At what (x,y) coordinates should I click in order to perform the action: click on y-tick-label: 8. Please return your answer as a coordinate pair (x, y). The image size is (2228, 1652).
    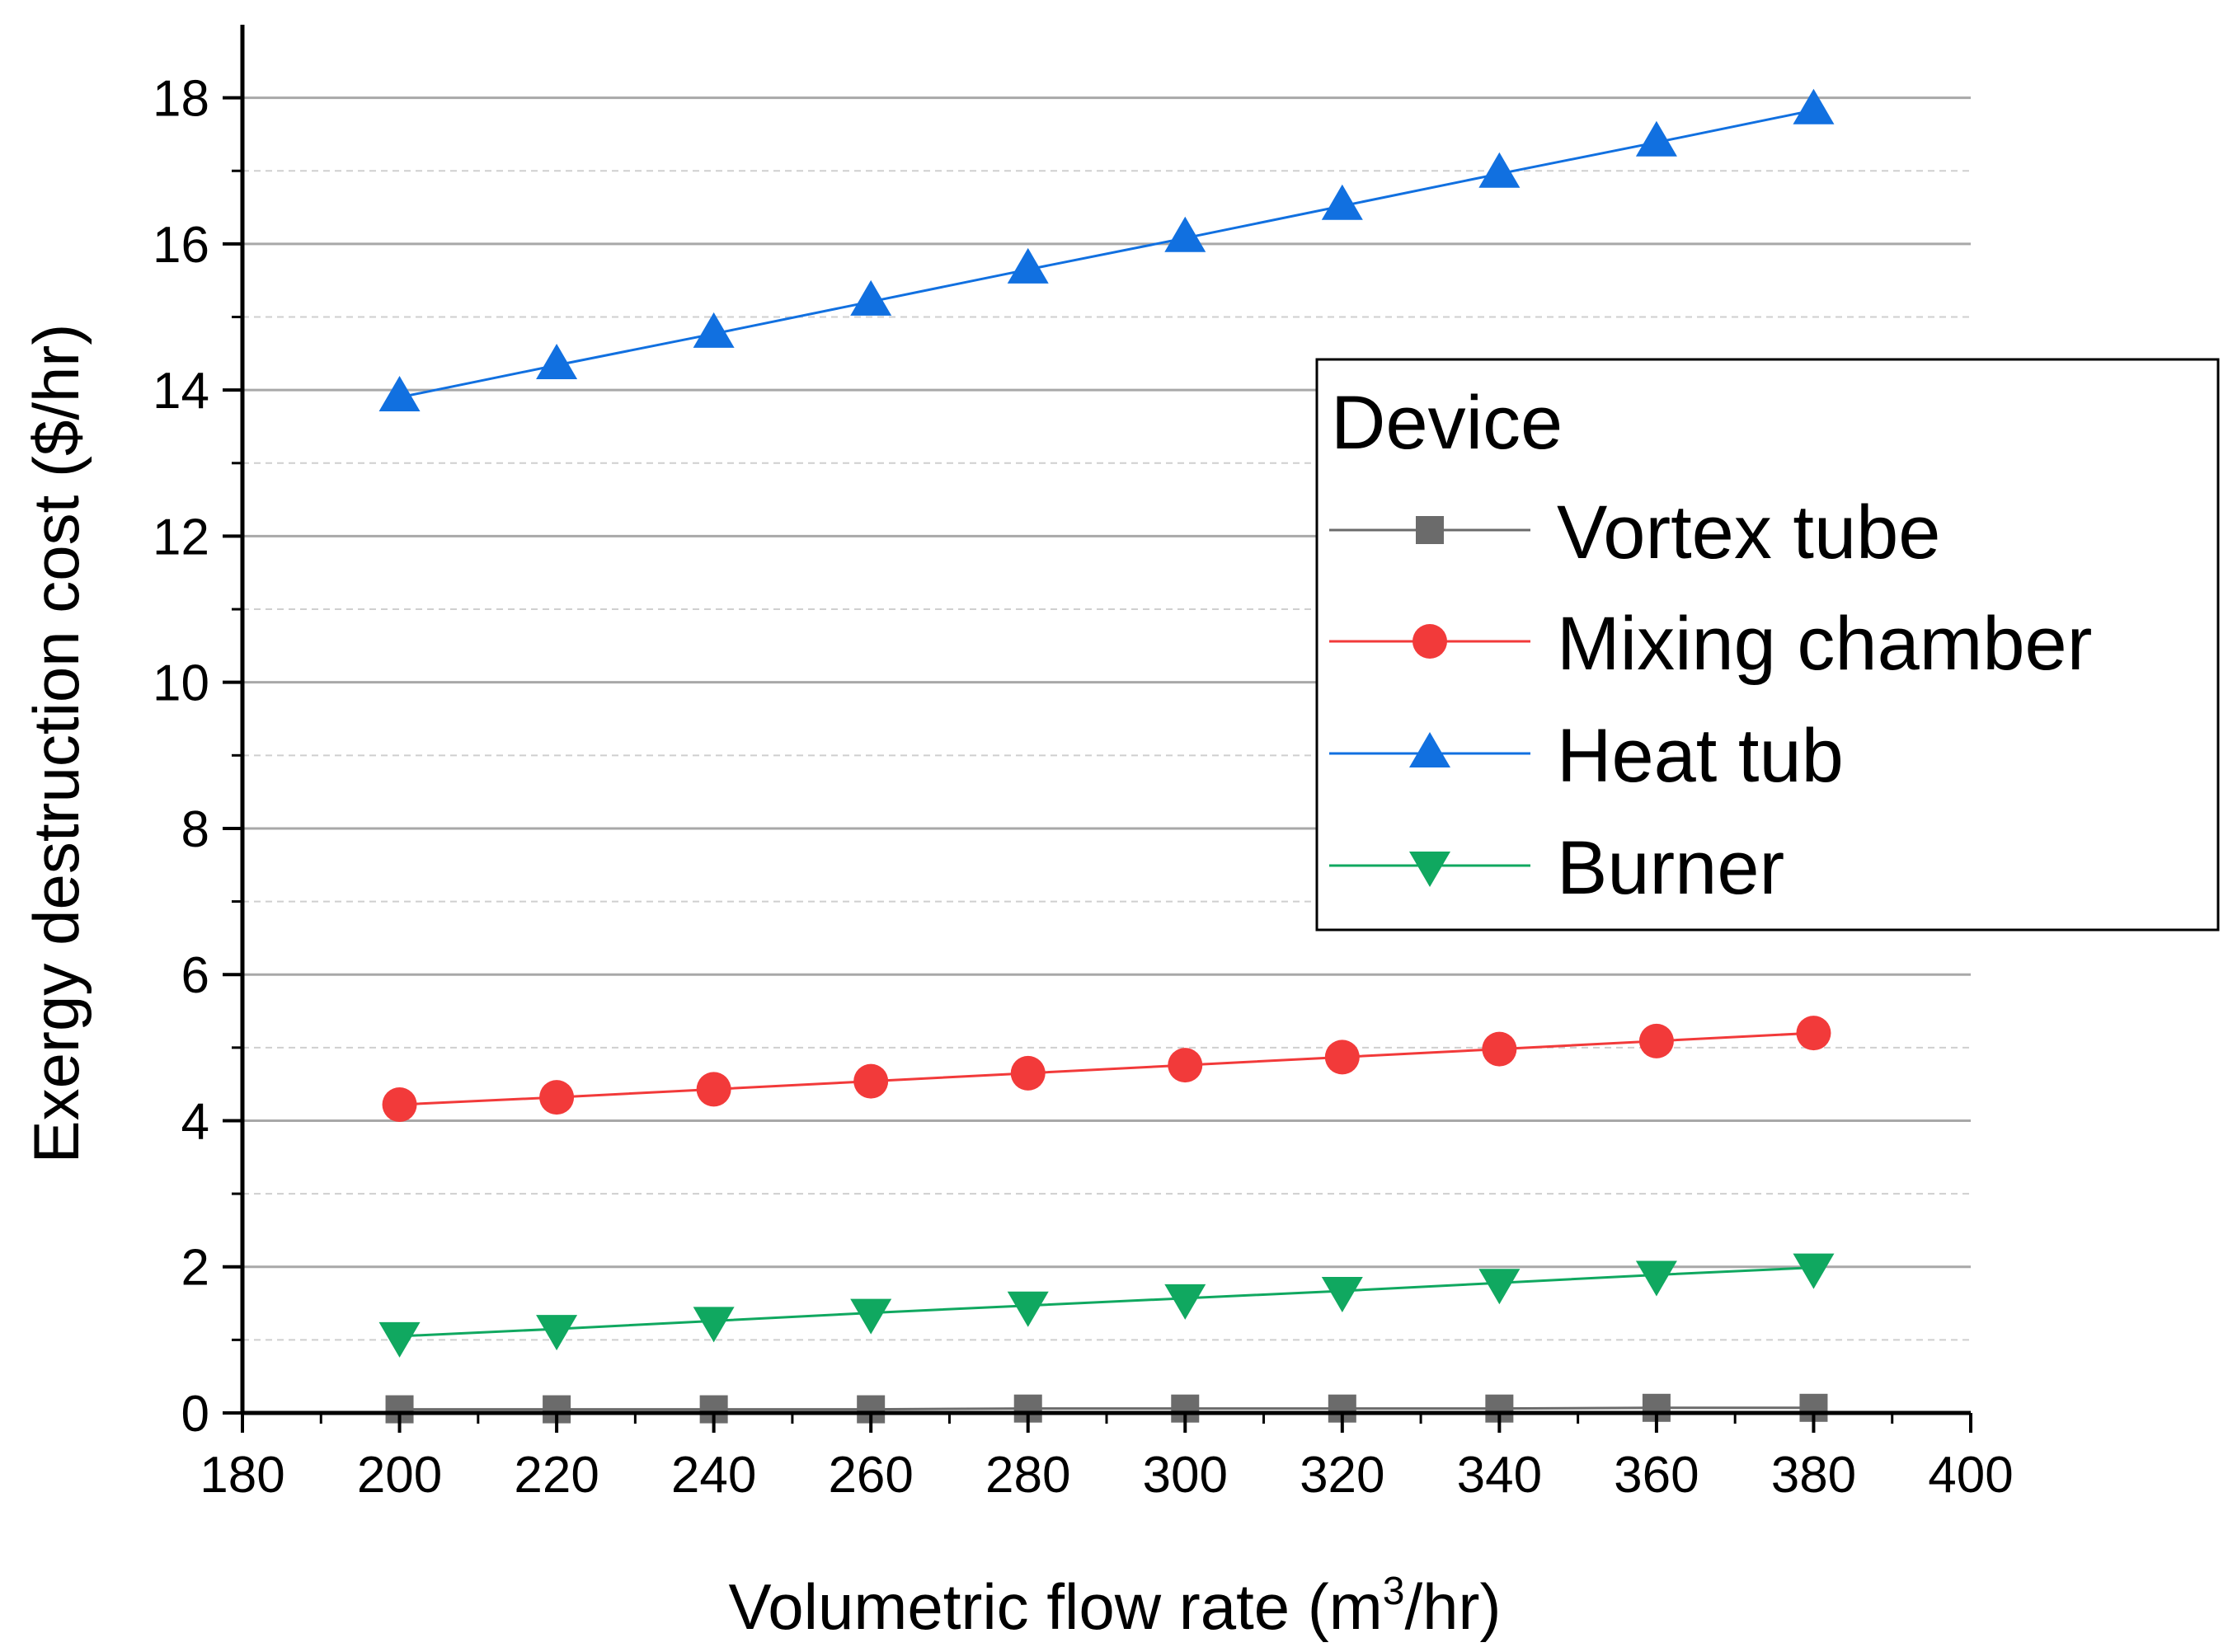
    Looking at the image, I should click on (195, 829).